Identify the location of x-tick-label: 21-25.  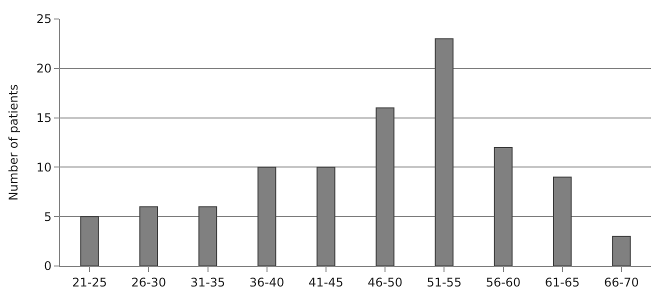
(89, 282).